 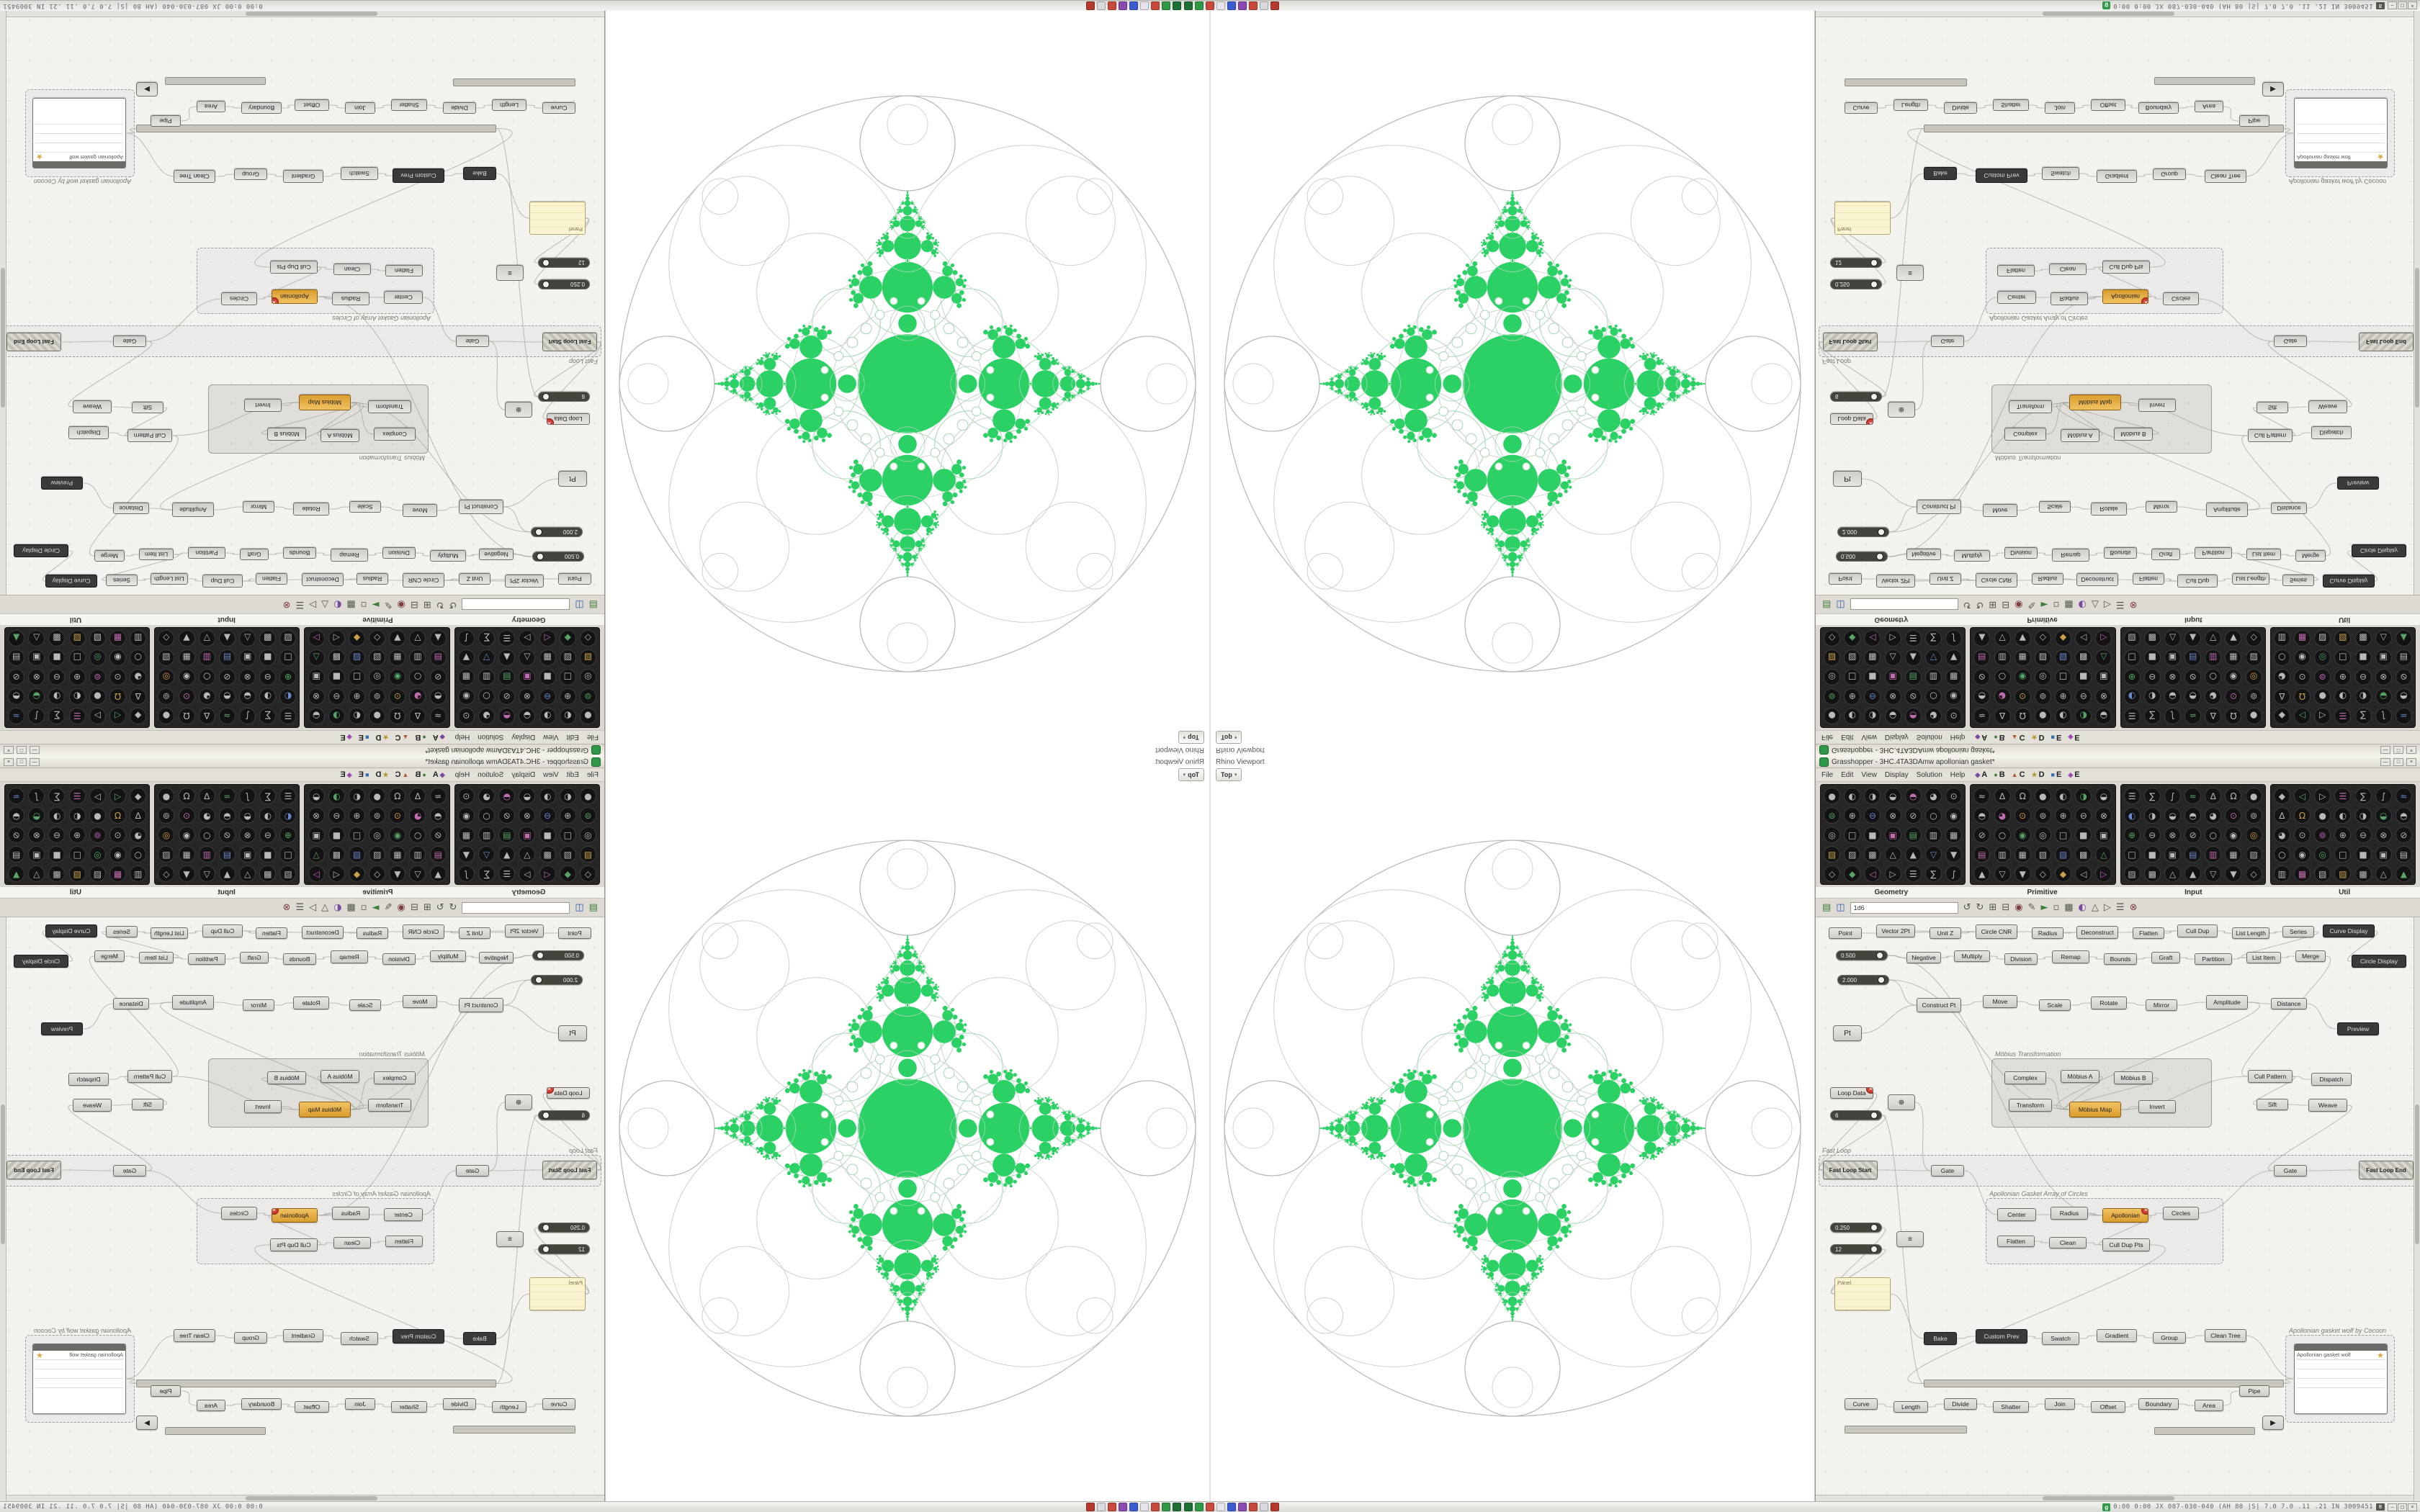 I want to click on gh-node-fast-loop-end: Fast Loop End, so click(x=33, y=342).